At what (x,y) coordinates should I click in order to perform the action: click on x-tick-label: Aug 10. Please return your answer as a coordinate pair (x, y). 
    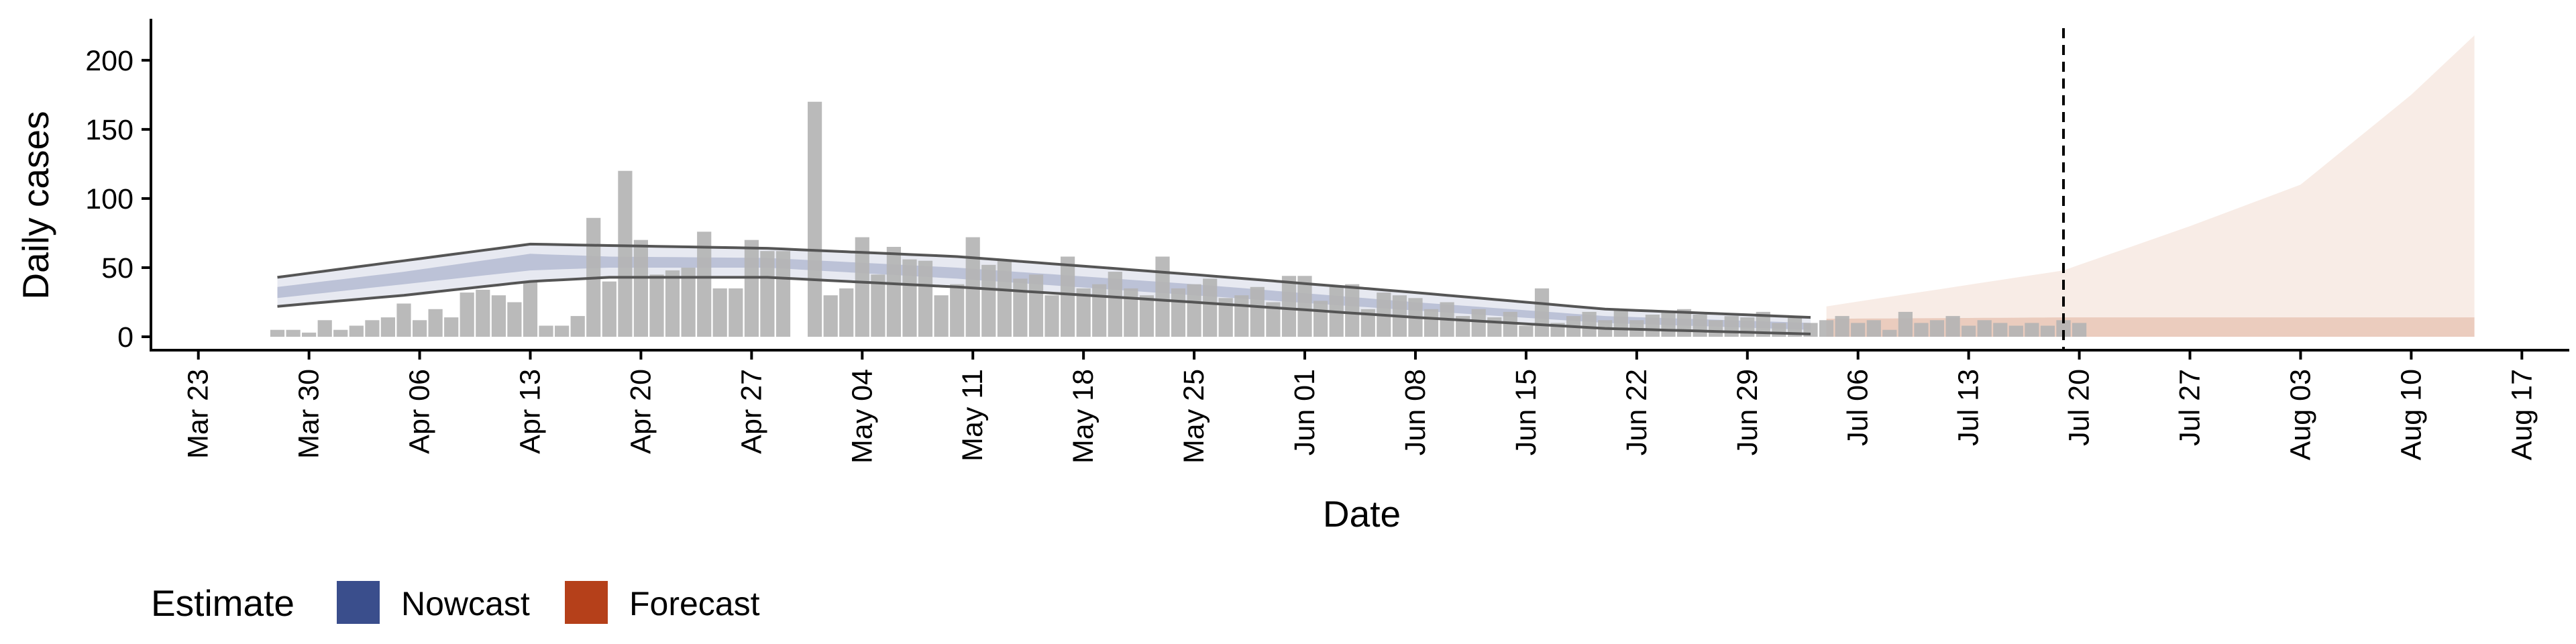
    Looking at the image, I should click on (2411, 414).